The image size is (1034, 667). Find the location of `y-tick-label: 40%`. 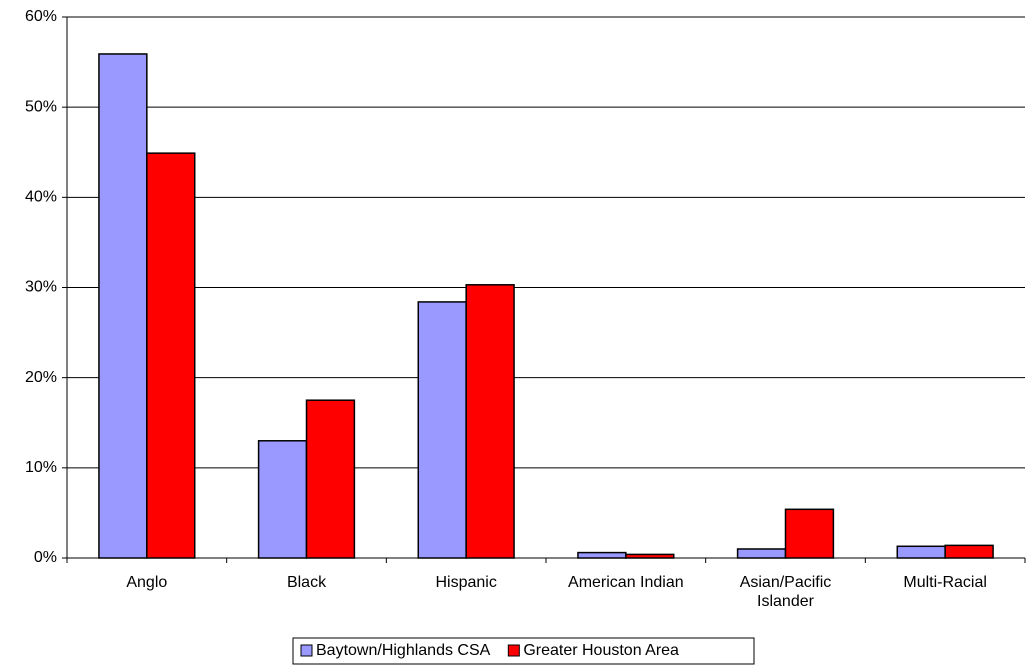

y-tick-label: 40% is located at coordinates (41, 197).